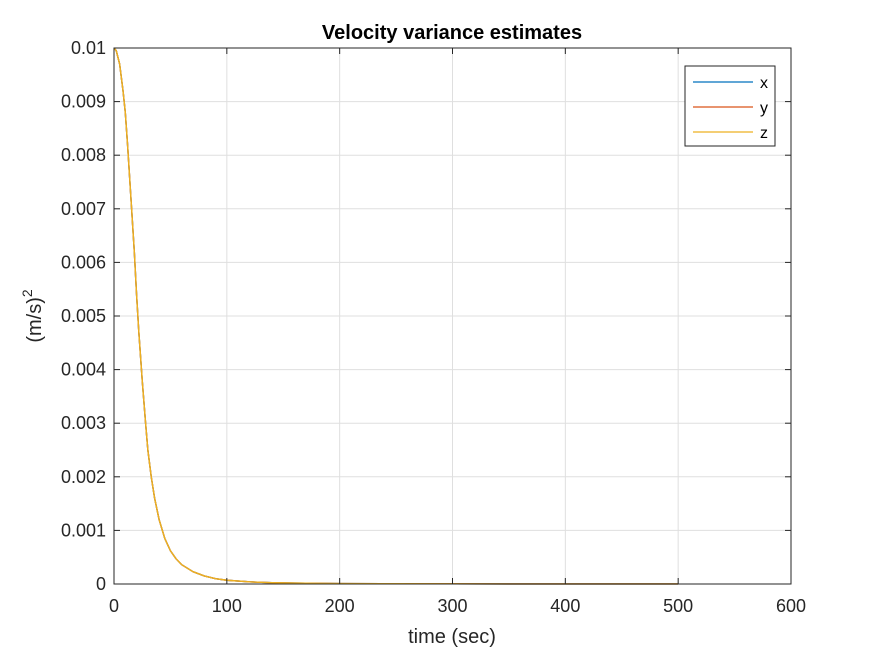 This screenshot has width=875, height=661. What do you see at coordinates (88, 48) in the screenshot?
I see `y-tick-label: 0.01` at bounding box center [88, 48].